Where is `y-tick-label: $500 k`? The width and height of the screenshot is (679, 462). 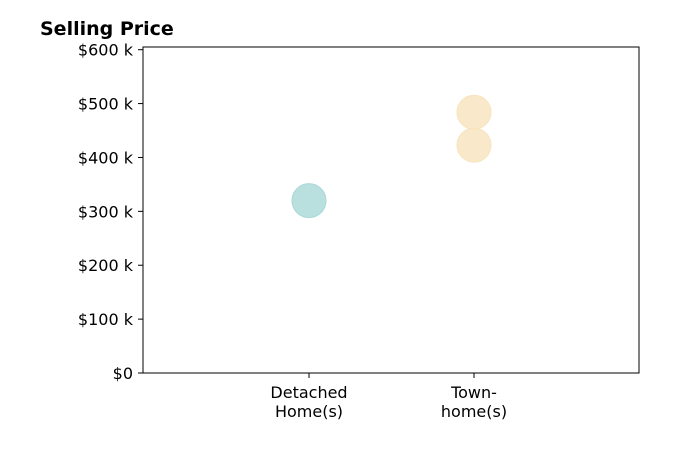
y-tick-label: $500 k is located at coordinates (106, 104).